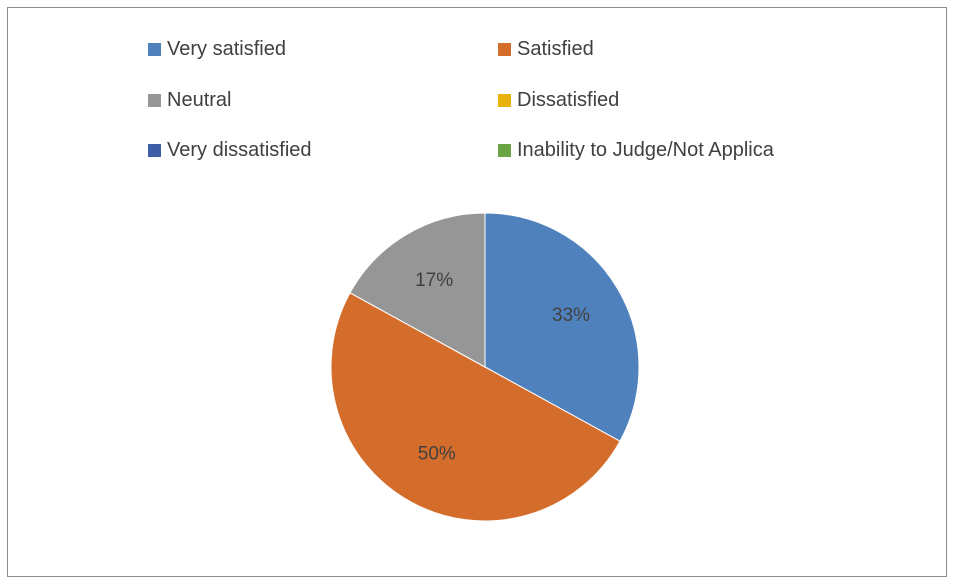 The width and height of the screenshot is (953, 577). What do you see at coordinates (571, 315) in the screenshot?
I see `slice-data-label: 33%` at bounding box center [571, 315].